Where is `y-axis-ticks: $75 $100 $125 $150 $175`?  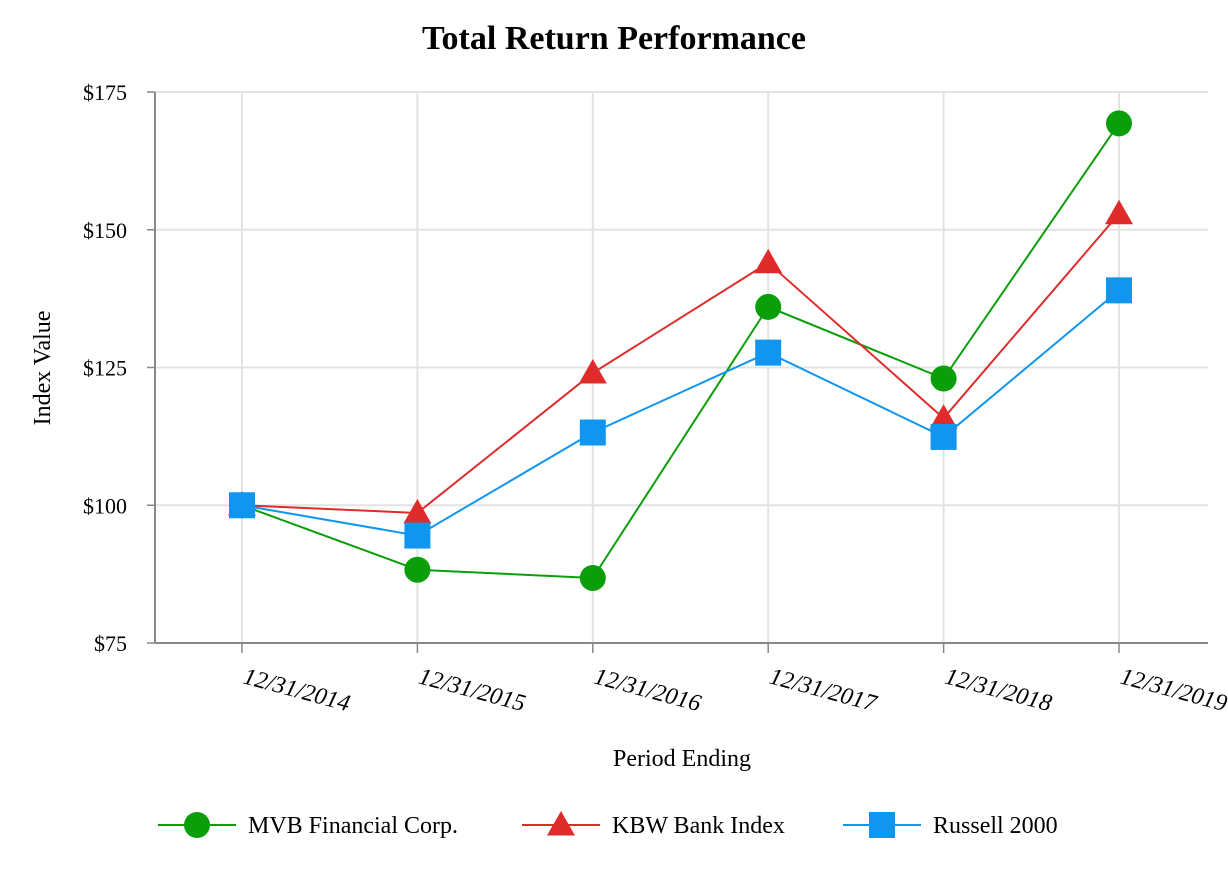
y-axis-ticks: $75 $100 $125 $150 $175 is located at coordinates (119, 368).